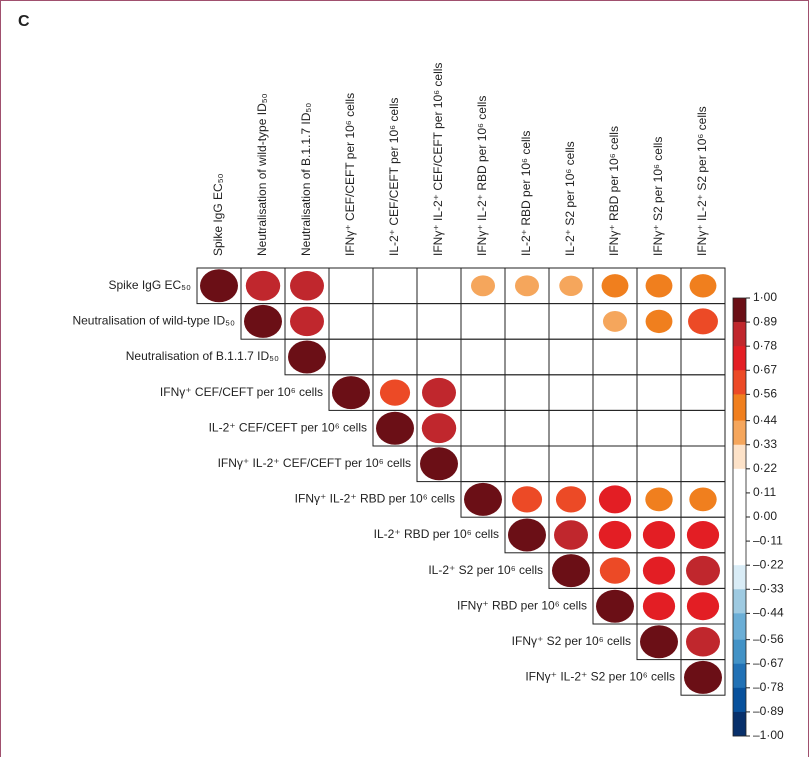 This screenshot has height=762, width=809. Describe the element at coordinates (482, 176) in the screenshot. I see `column-label: IFNγ⁺ IL-2⁺ RBD per 10⁶ cells` at that location.